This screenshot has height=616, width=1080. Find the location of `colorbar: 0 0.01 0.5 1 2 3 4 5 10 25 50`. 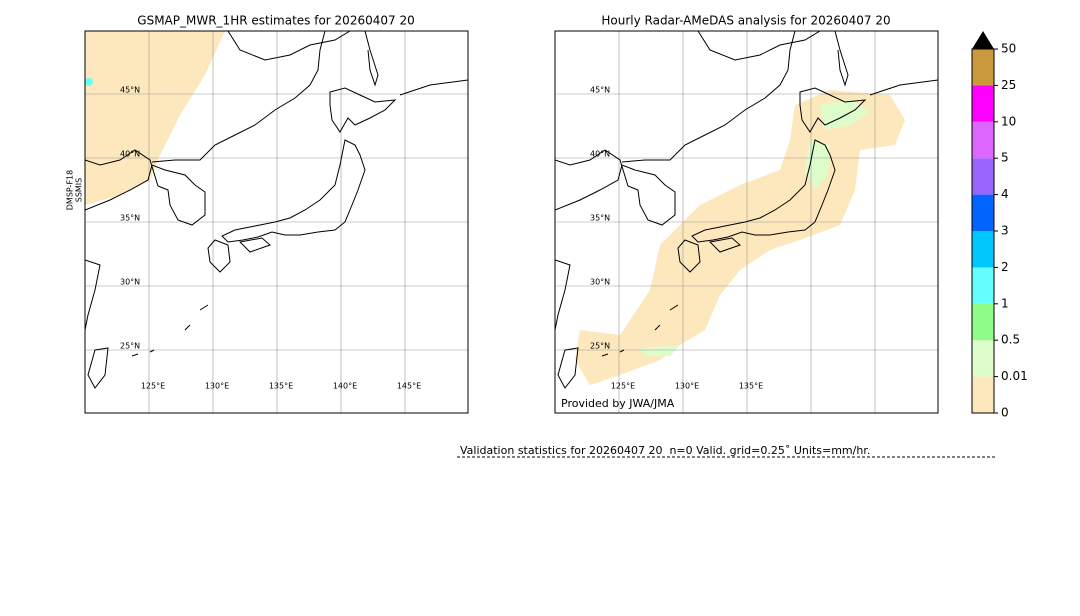

colorbar: 0 0.01 0.5 1 2 3 4 5 10 25 50 is located at coordinates (999, 225).